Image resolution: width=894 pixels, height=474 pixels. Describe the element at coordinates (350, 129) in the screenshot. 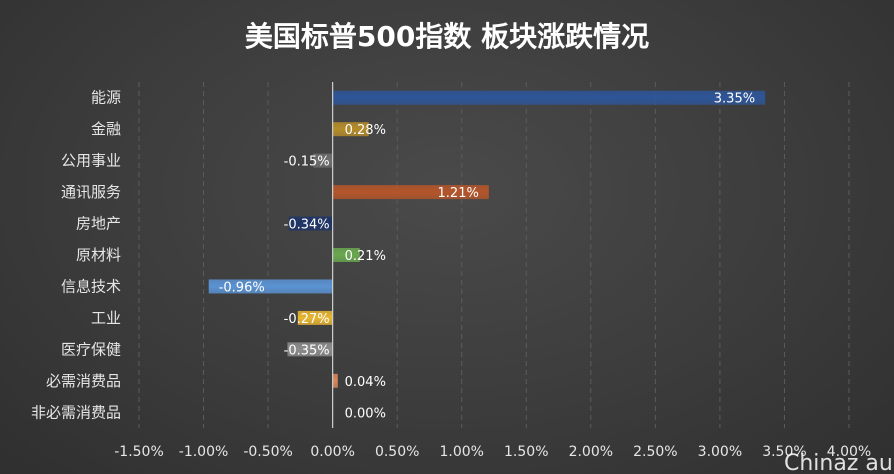

I see `bar-金融` at that location.